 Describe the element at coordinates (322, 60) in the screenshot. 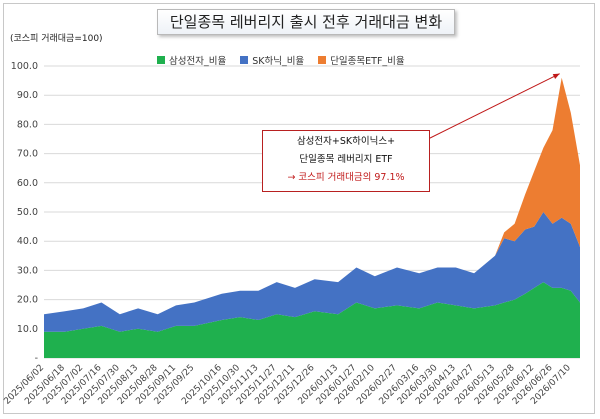

I see `legend-swatch-etf` at that location.